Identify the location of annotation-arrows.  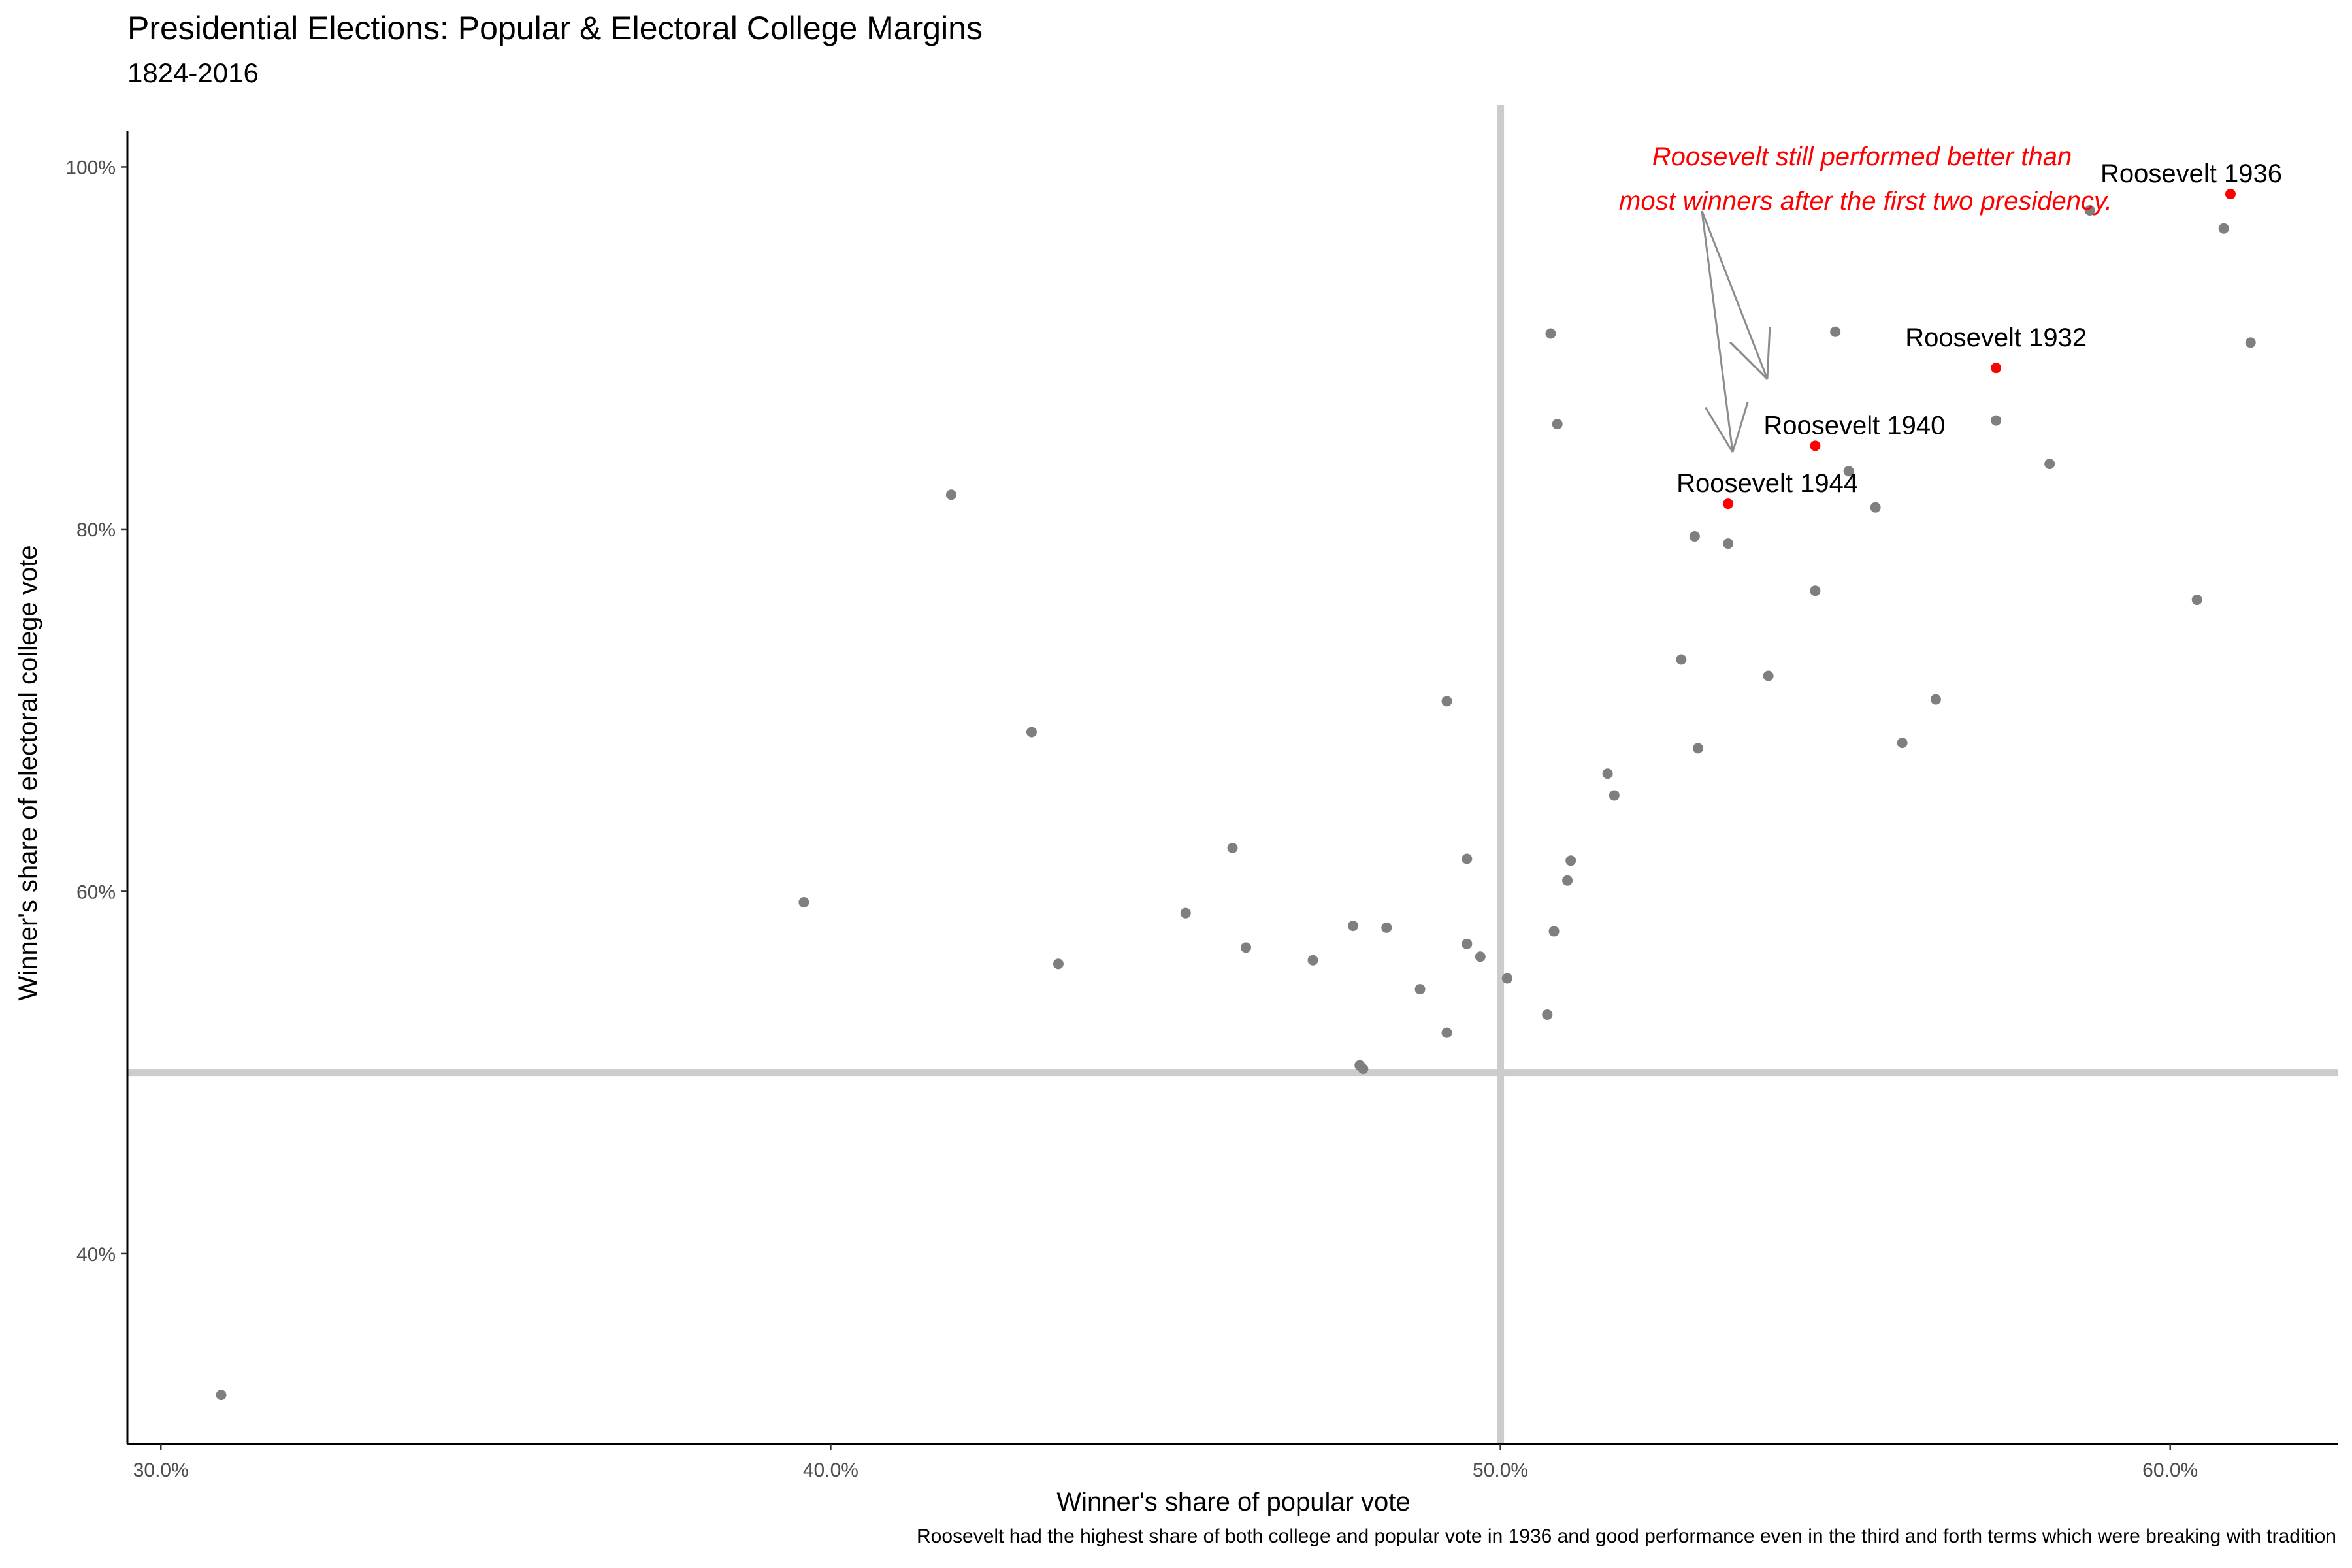
(1736, 331).